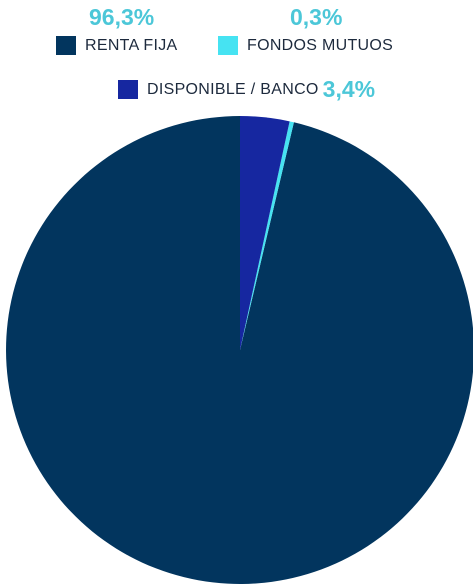 This screenshot has width=473, height=586. I want to click on legend-label-renta-fija: RENTA FIJA, so click(131, 45).